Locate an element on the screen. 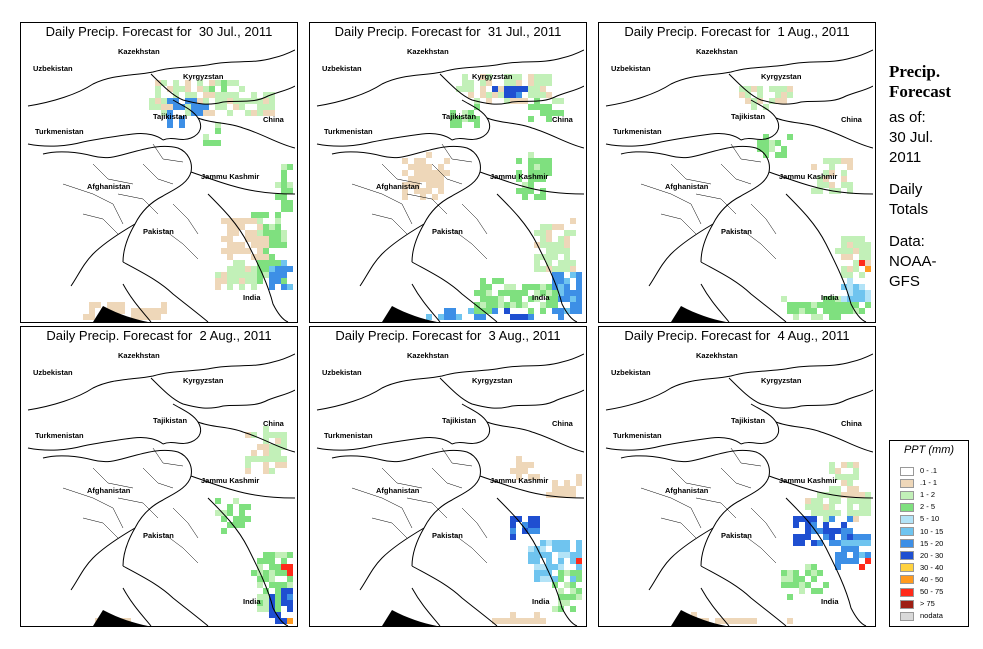 This screenshot has height=649, width=983. legend-label: 15 - 20 is located at coordinates (932, 543).